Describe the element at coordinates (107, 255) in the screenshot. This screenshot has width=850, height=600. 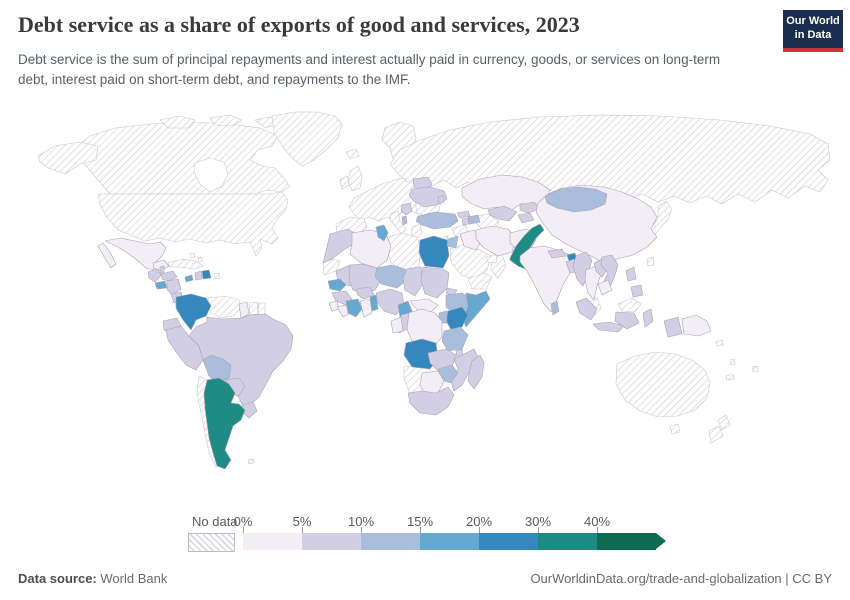
I see `country-mexico-baja` at that location.